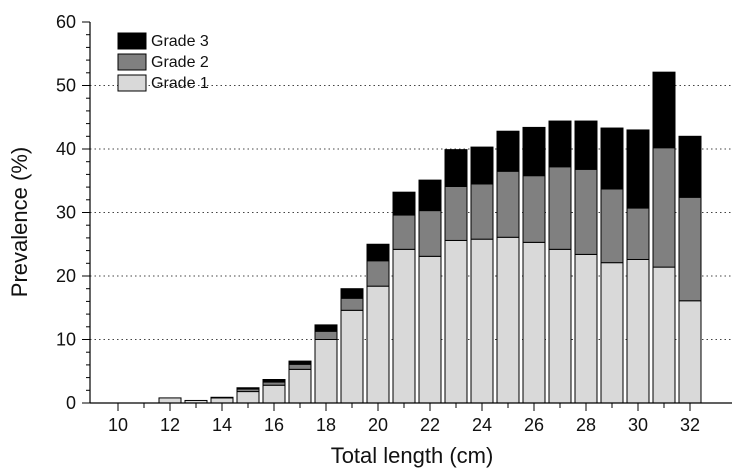 The height and width of the screenshot is (468, 732). I want to click on x-tick-label-30: 30, so click(638, 425).